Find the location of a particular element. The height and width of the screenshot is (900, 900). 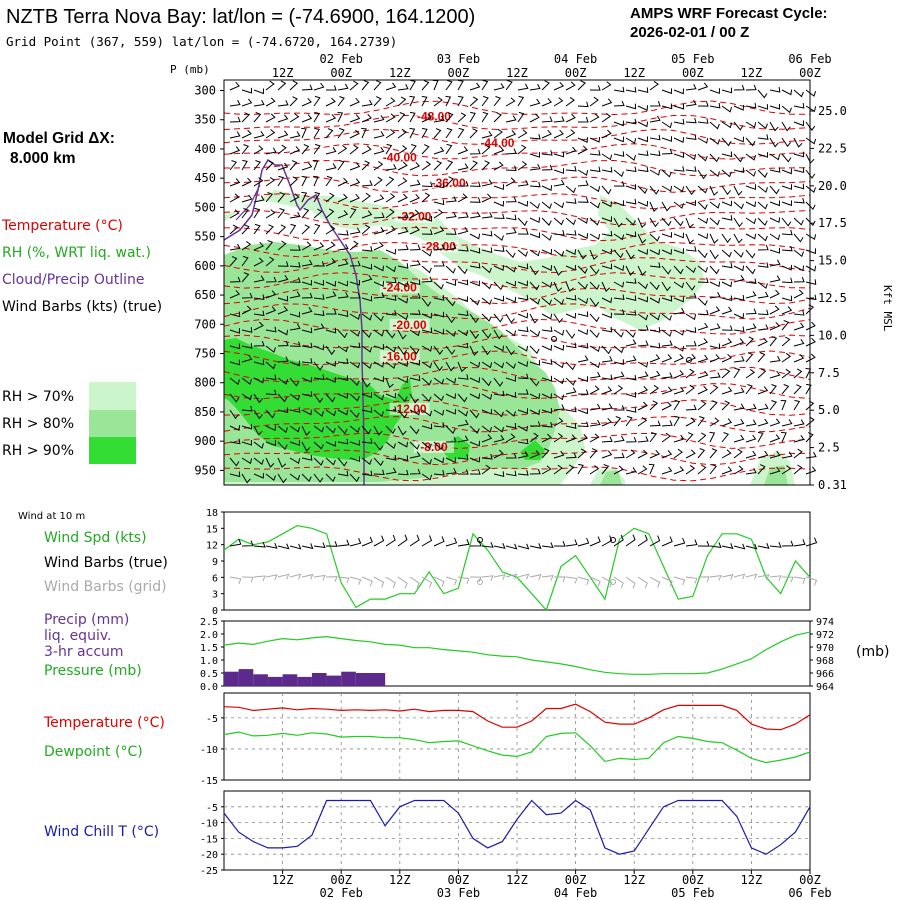

wind-speed-tick-label: 18 is located at coordinates (212, 513).